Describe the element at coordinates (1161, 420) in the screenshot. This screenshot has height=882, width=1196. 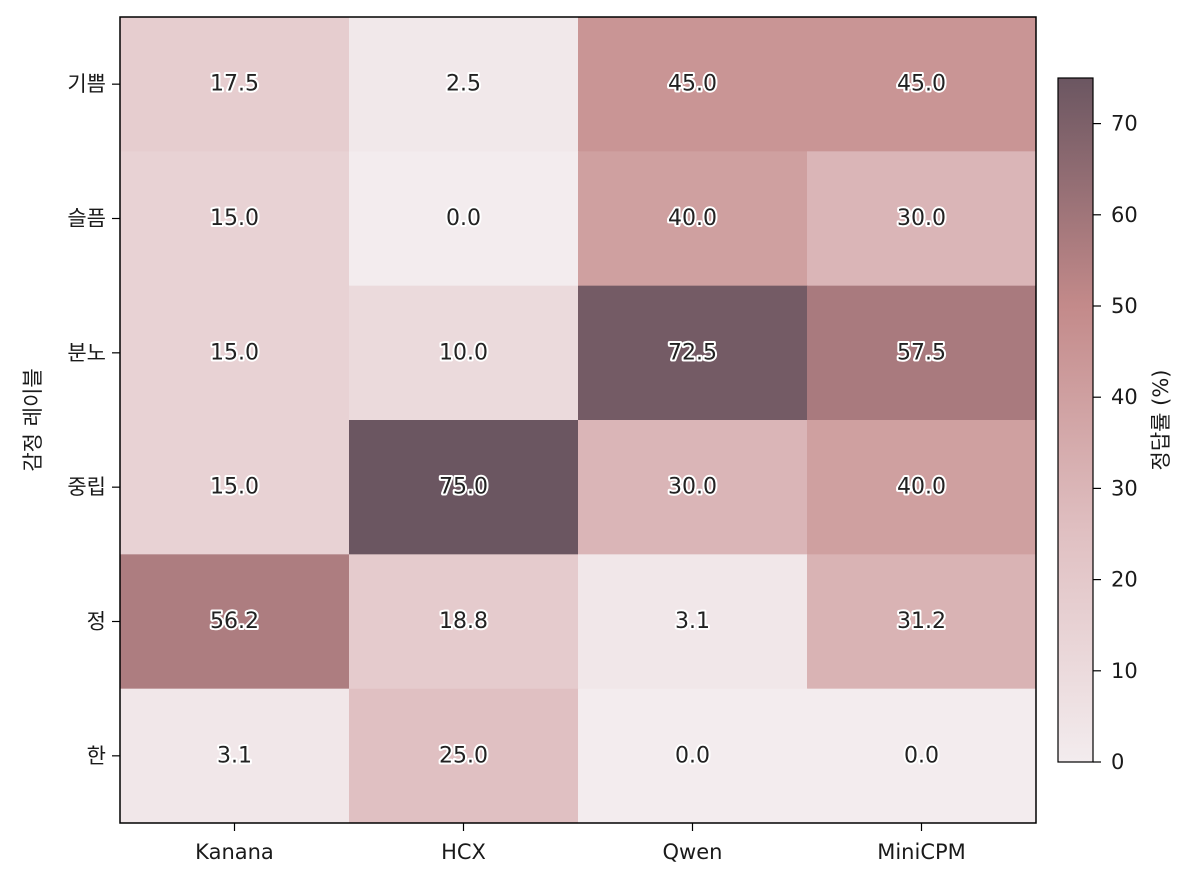
I see `colorbar-title: 정답률 (%)` at that location.